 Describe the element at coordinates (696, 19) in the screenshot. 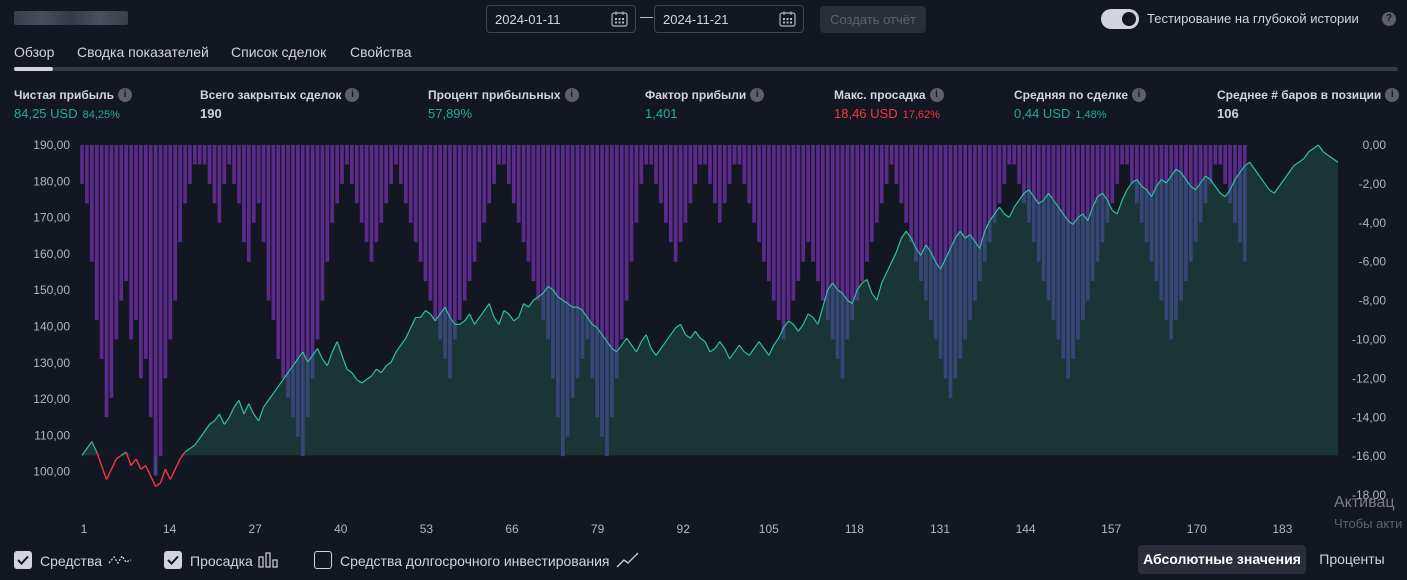

I see `date-to-value: 2024-11-21` at that location.